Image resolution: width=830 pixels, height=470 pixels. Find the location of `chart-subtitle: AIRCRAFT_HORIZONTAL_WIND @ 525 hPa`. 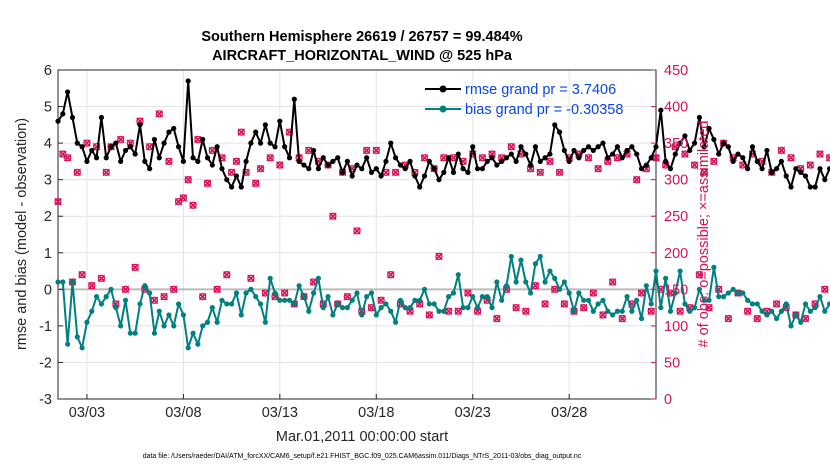

chart-subtitle: AIRCRAFT_HORIZONTAL_WIND @ 525 hPa is located at coordinates (362, 56).